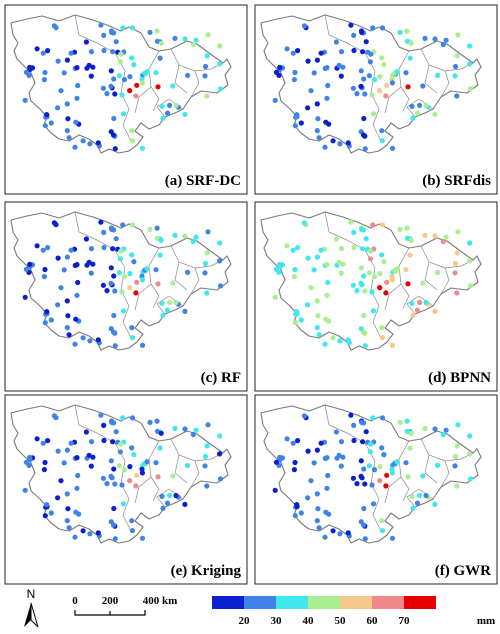 The width and height of the screenshot is (500, 634). What do you see at coordinates (206, 571) in the screenshot?
I see `panel-label: (e) Kriging` at bounding box center [206, 571].